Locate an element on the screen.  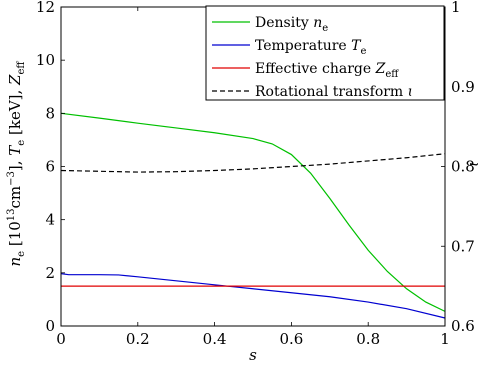
ytick-right-label: 0.9 is located at coordinates (463, 87).